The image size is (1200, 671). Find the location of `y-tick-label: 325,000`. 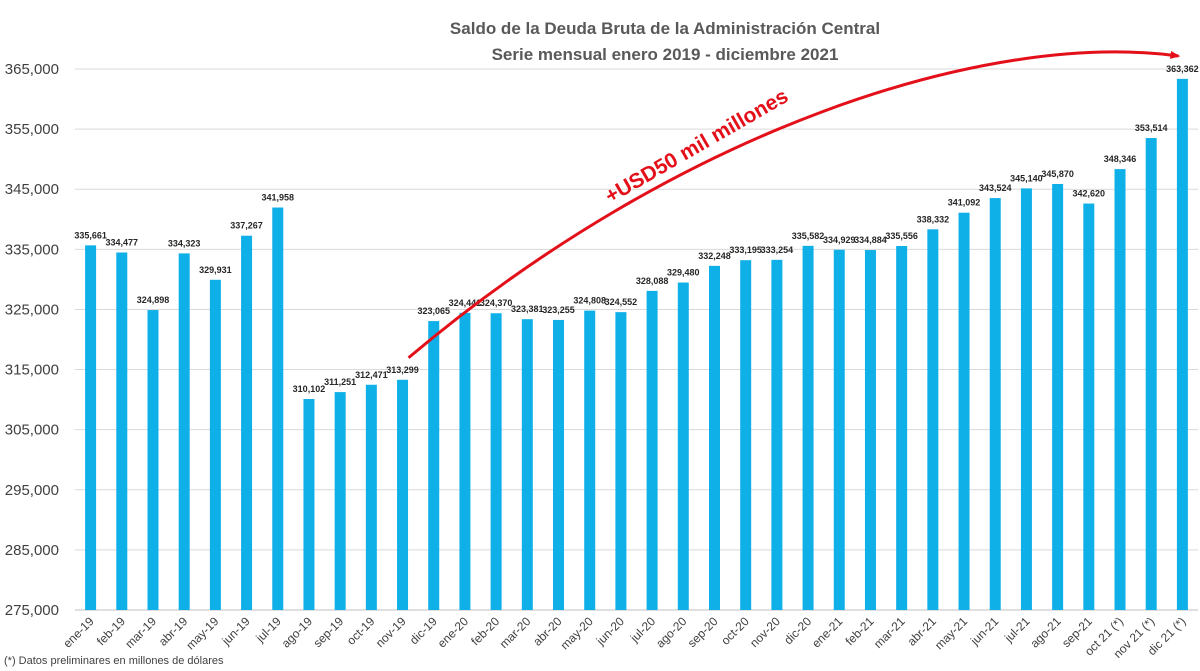

y-tick-label: 325,000 is located at coordinates (32, 309).